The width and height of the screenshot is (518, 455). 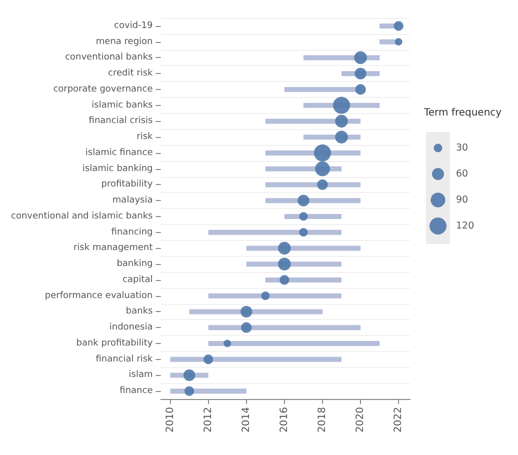 What do you see at coordinates (170, 419) in the screenshot?
I see `x-tick-label: 2010` at bounding box center [170, 419].